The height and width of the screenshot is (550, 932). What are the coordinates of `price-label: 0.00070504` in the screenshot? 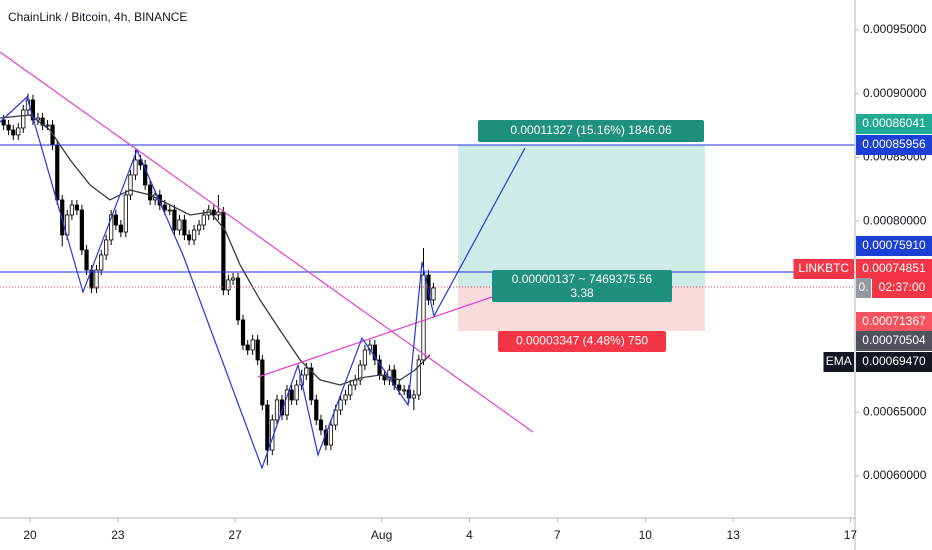 It's located at (894, 340).